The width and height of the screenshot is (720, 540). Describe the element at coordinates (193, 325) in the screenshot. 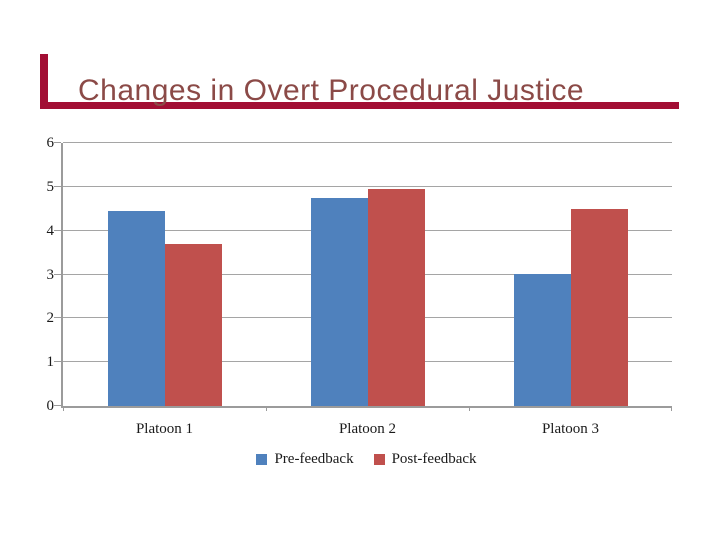

I see `bar-platoon-1-post-feedback` at that location.